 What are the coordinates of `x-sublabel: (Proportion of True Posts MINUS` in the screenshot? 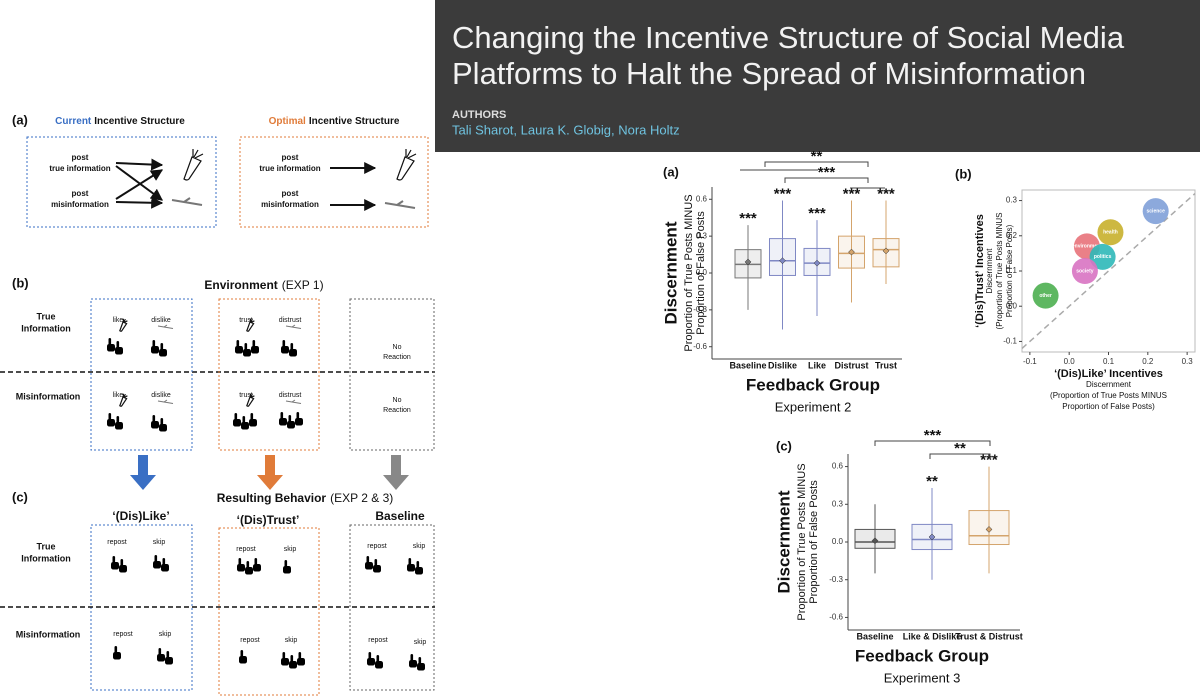 It's located at (1108, 395).